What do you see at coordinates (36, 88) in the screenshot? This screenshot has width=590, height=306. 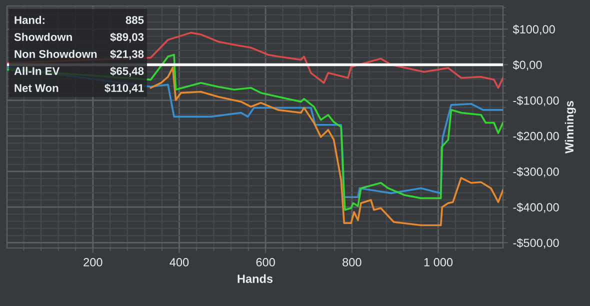 I see `annotation: Net Won` at bounding box center [36, 88].